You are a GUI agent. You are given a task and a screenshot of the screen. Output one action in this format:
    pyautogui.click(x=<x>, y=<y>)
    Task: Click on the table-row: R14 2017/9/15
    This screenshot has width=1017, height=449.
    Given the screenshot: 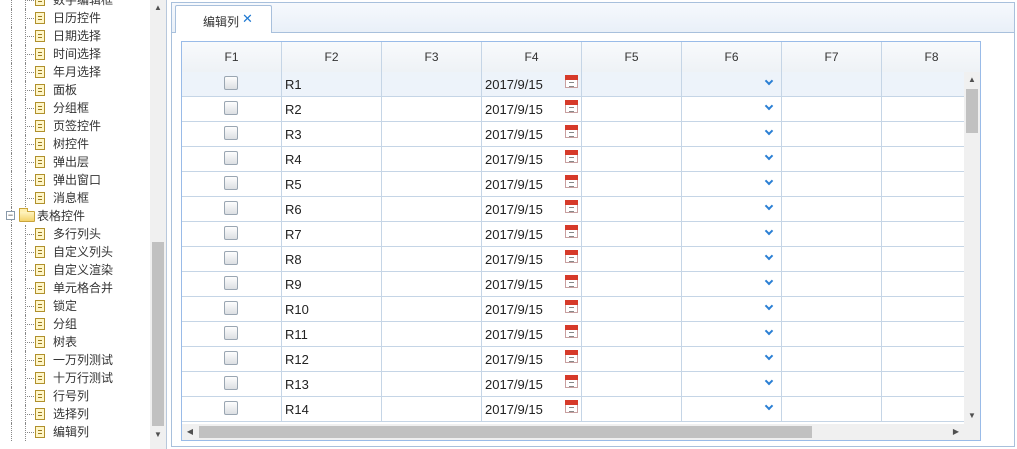 What is the action you would take?
    pyautogui.click(x=573, y=409)
    